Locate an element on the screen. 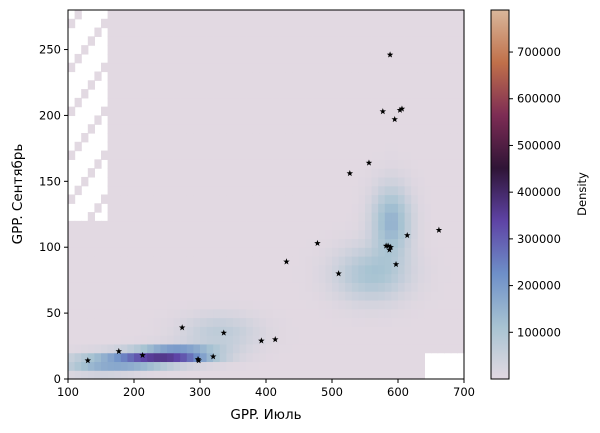 The height and width of the screenshot is (433, 600). y-tick-label: 0 is located at coordinates (57, 379).